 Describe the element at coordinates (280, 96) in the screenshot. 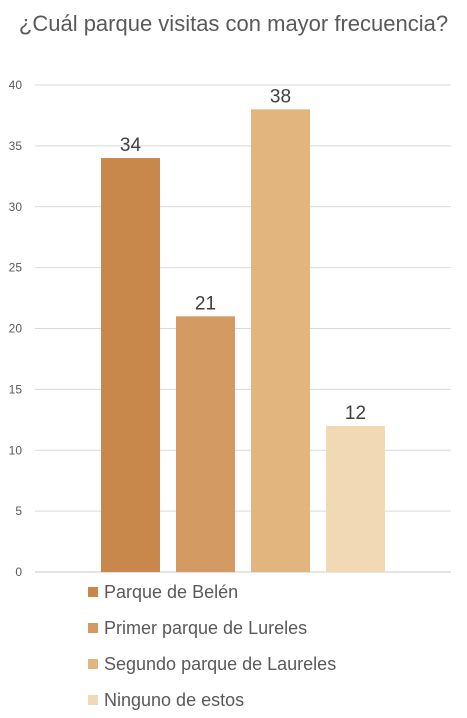

I see `data-label: 38` at that location.